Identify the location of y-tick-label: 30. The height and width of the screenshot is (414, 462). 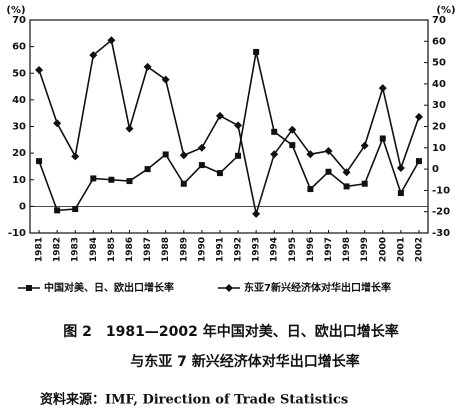
(19, 127).